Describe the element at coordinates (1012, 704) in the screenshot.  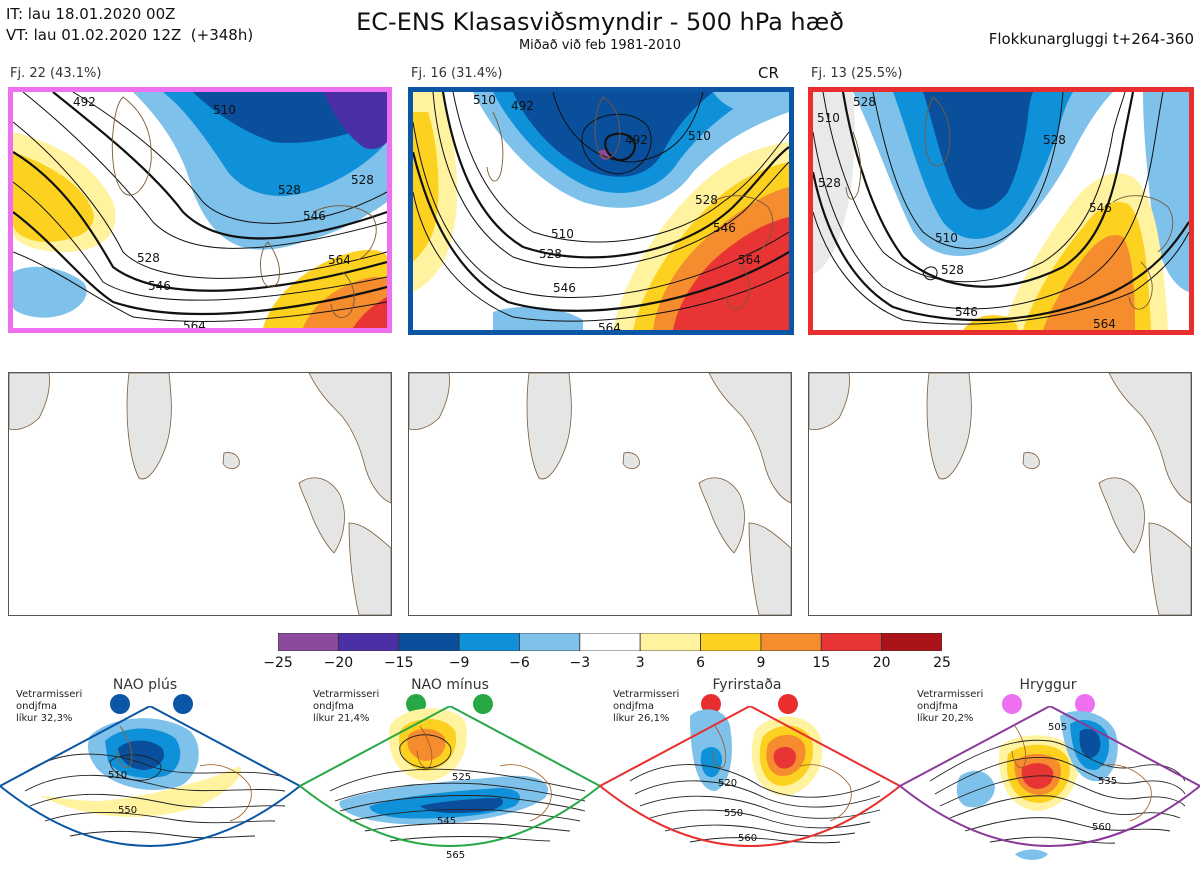
I see `regime-4-dot` at that location.